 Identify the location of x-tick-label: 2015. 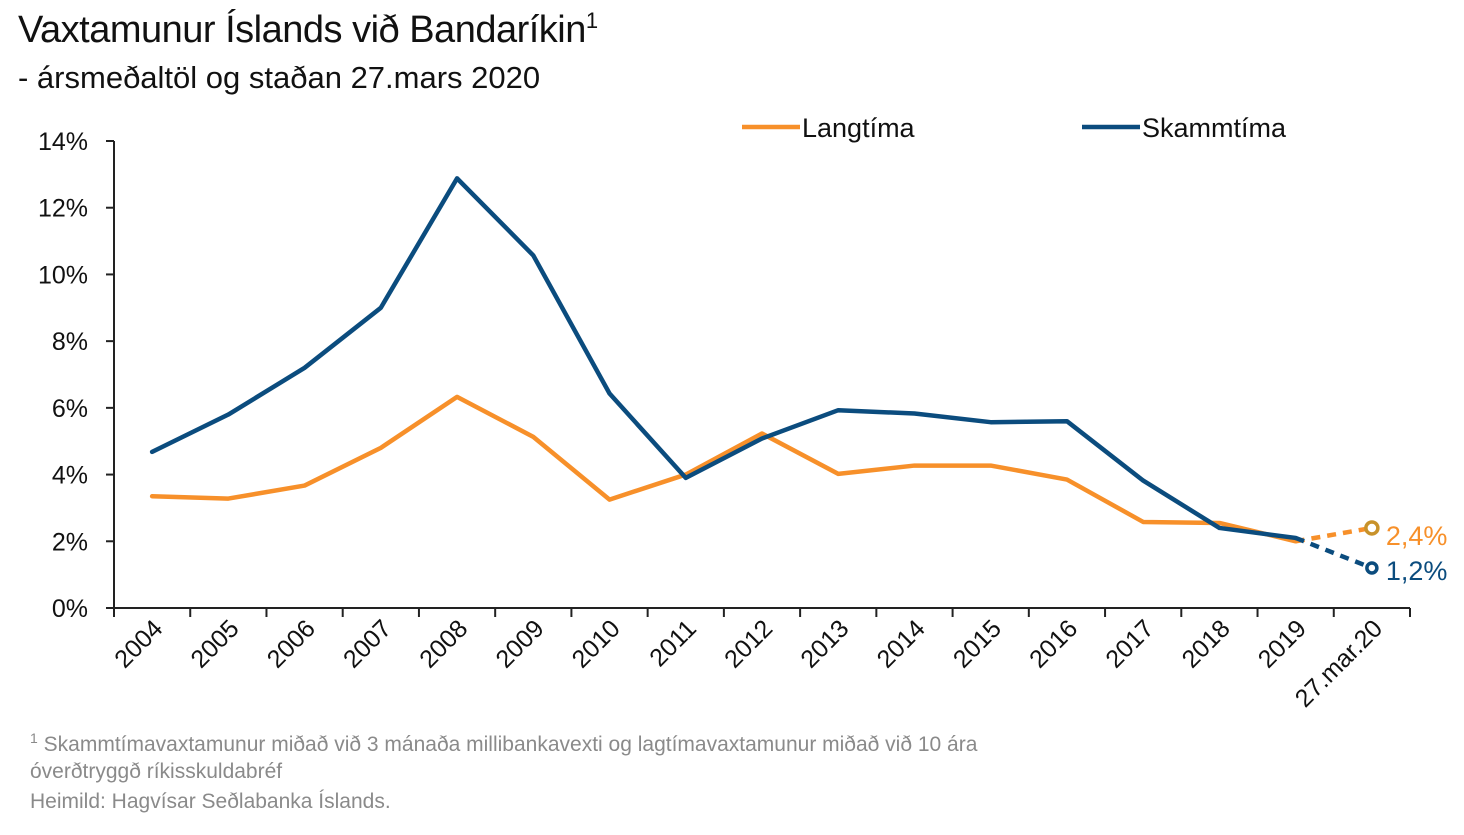
(977, 643).